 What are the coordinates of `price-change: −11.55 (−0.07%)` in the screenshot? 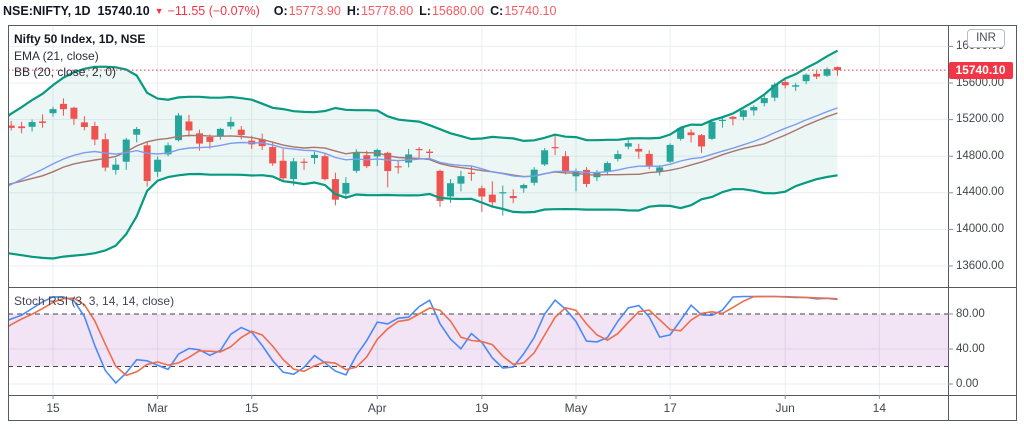 It's located at (213, 11).